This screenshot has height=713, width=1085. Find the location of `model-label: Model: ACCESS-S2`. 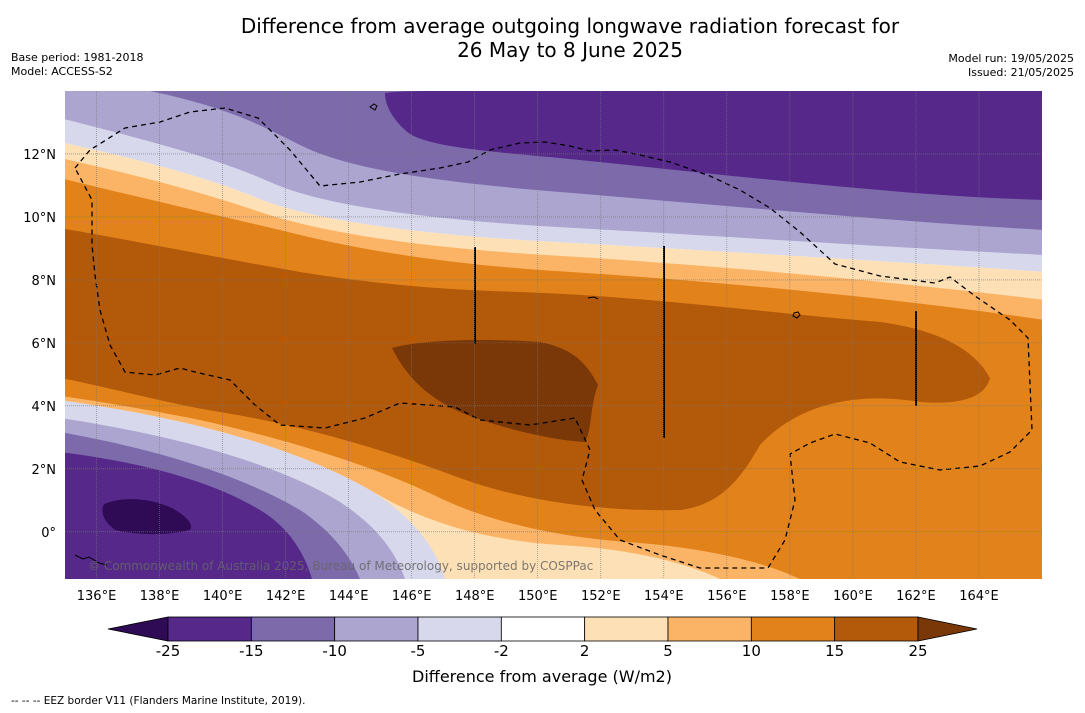

model-label: Model: ACCESS-S2 is located at coordinates (62, 71).